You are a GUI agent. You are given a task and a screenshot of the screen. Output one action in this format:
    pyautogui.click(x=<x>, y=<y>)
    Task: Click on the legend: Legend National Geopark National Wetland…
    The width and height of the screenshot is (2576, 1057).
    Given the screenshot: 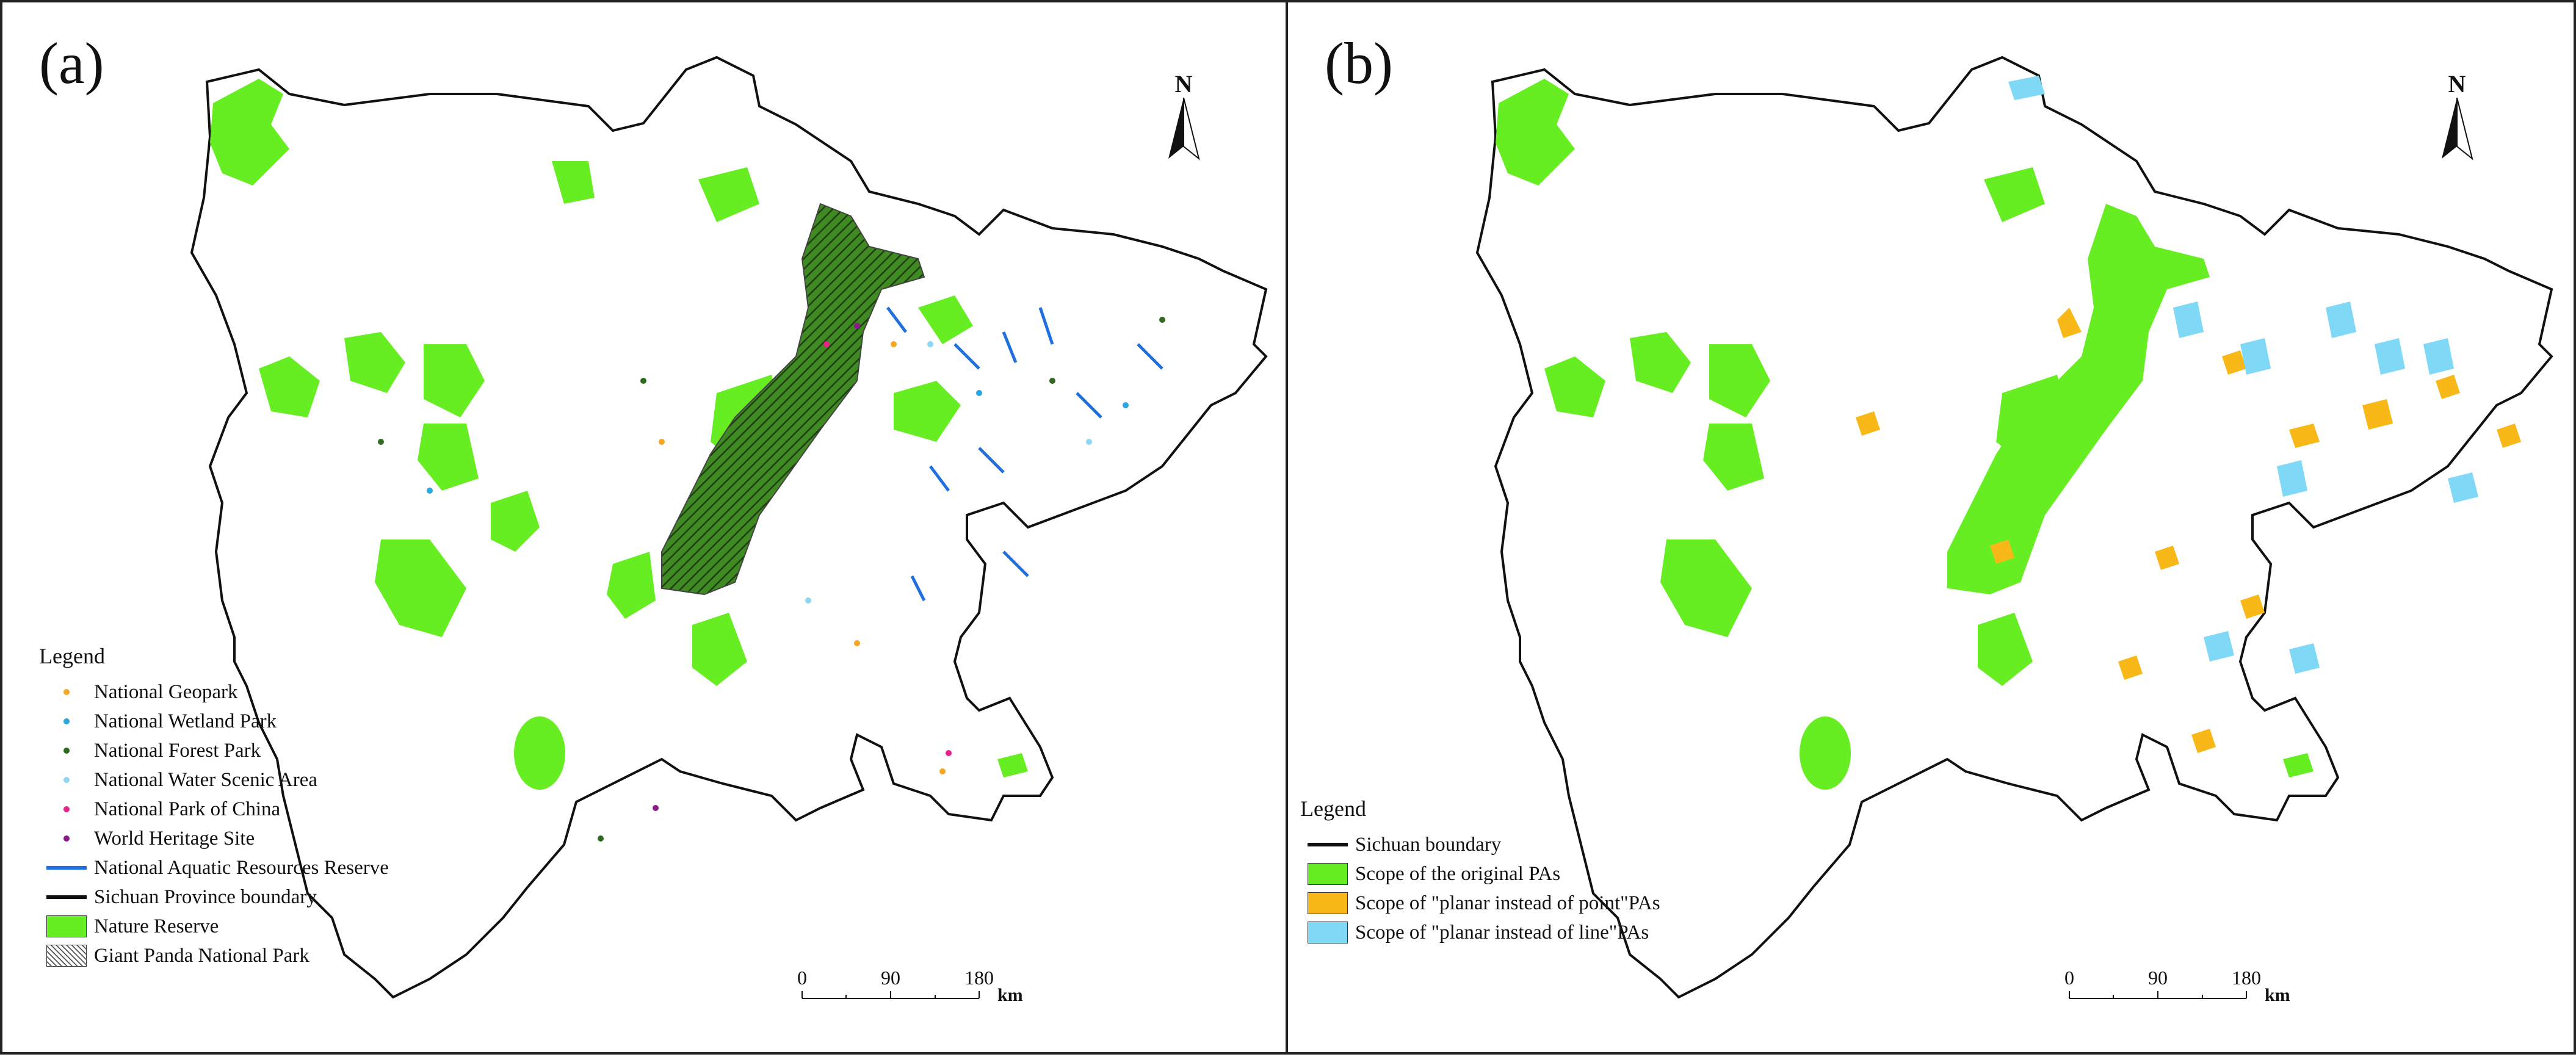 What is the action you would take?
    pyautogui.click(x=214, y=806)
    